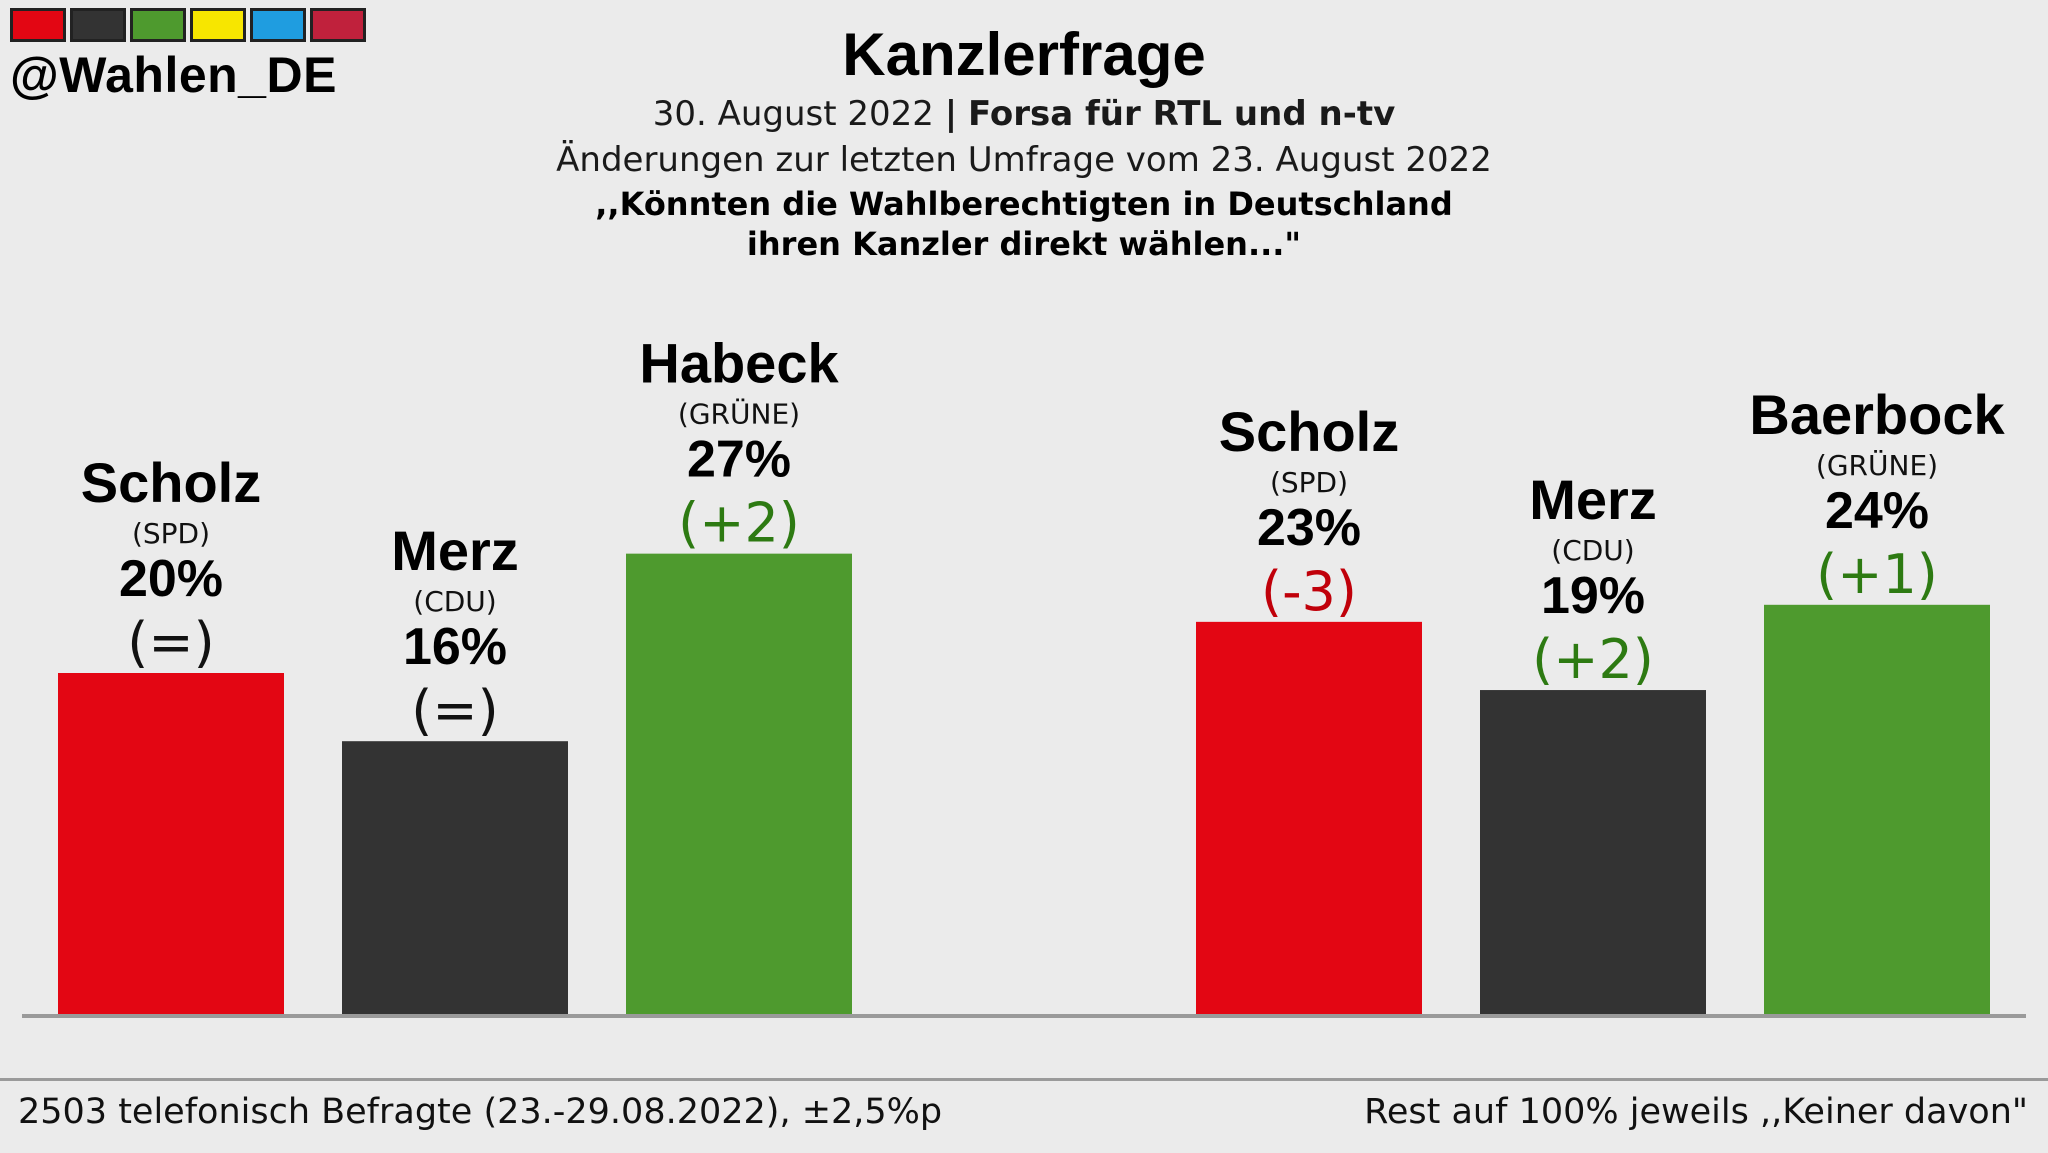  What do you see at coordinates (1309, 528) in the screenshot?
I see `value-label: 23%` at bounding box center [1309, 528].